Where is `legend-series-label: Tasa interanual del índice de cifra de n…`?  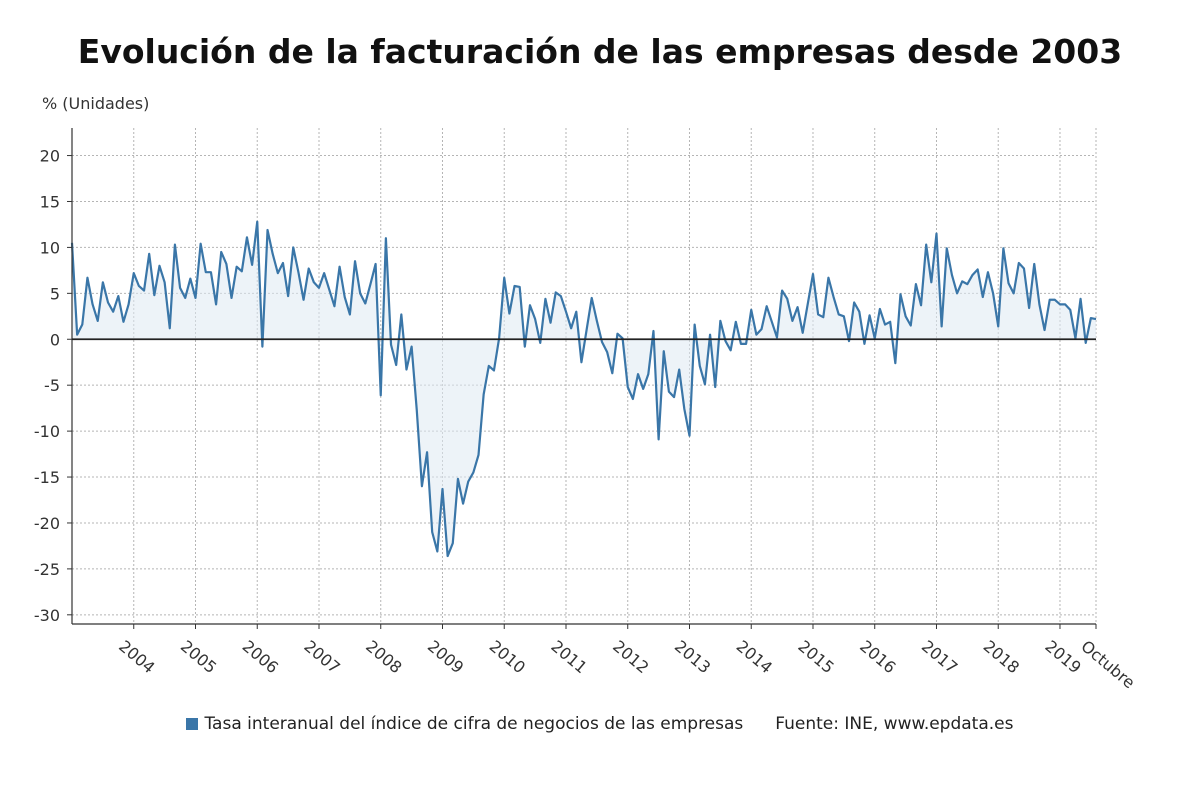
legend-series-label: Tasa interanual del índice de cifra de n… is located at coordinates (474, 724).